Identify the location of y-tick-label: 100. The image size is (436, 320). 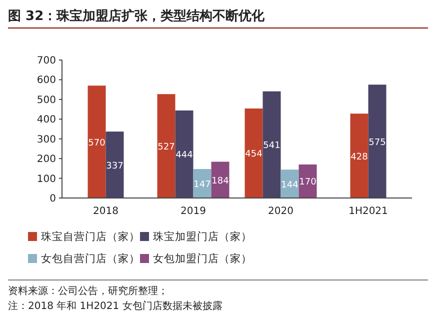
(46, 179).